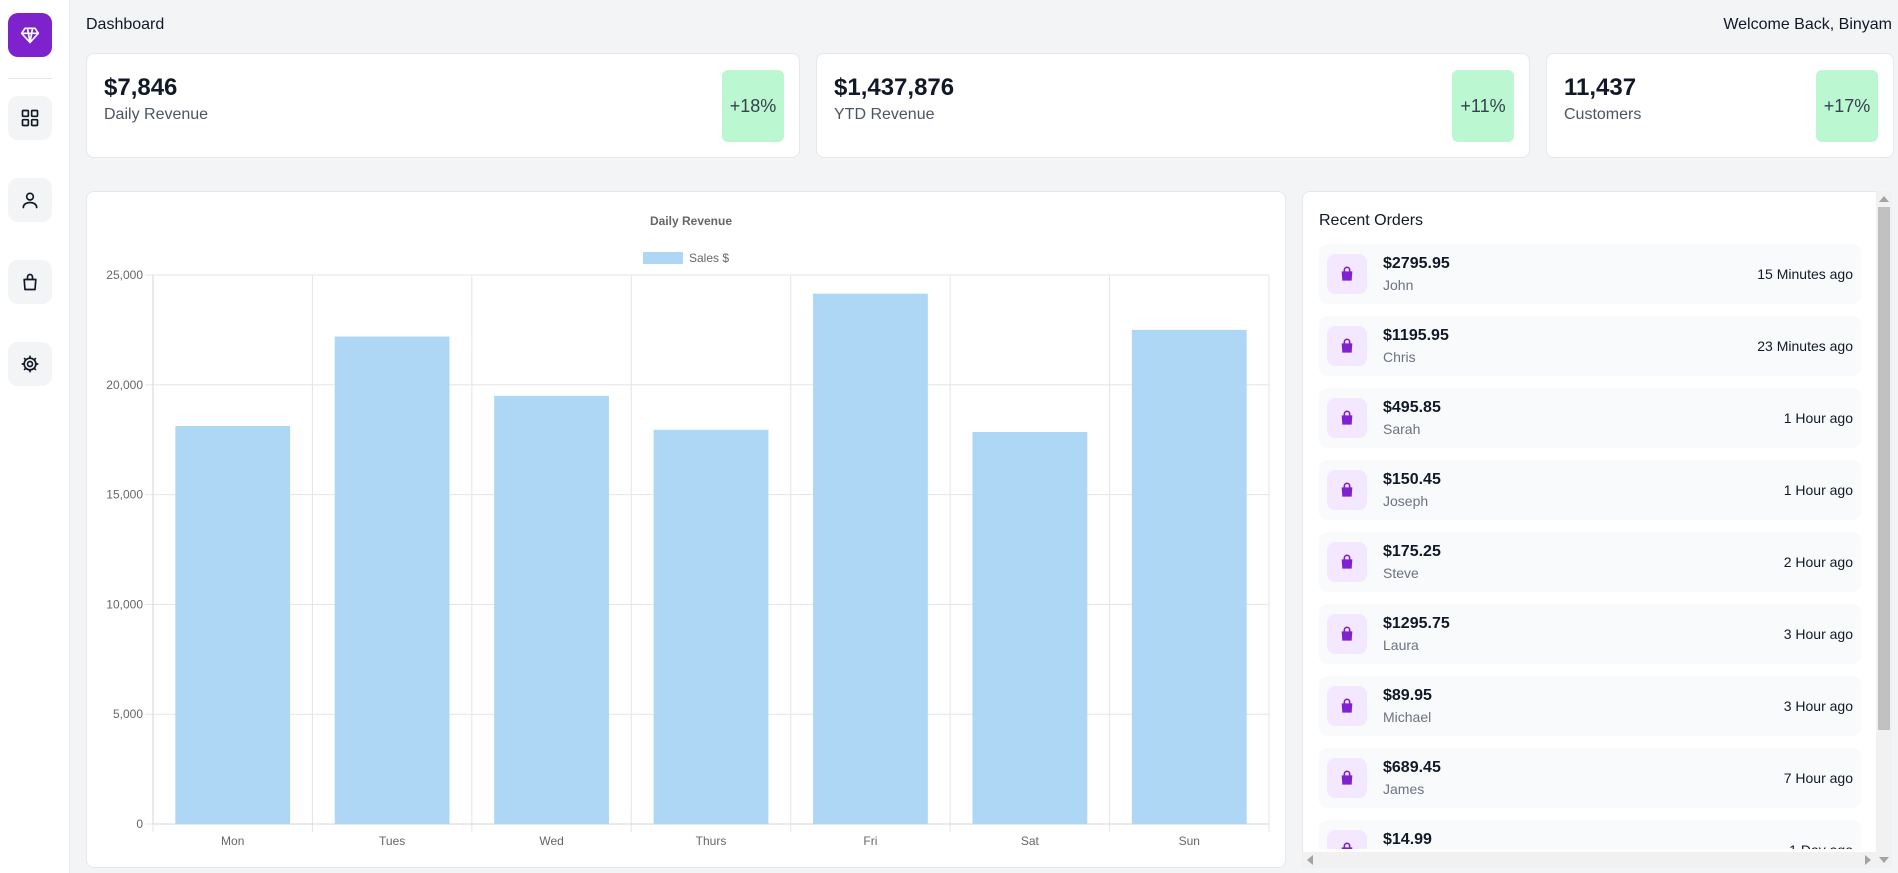 Image resolution: width=1898 pixels, height=873 pixels. I want to click on brand-logo-button, so click(30, 35).